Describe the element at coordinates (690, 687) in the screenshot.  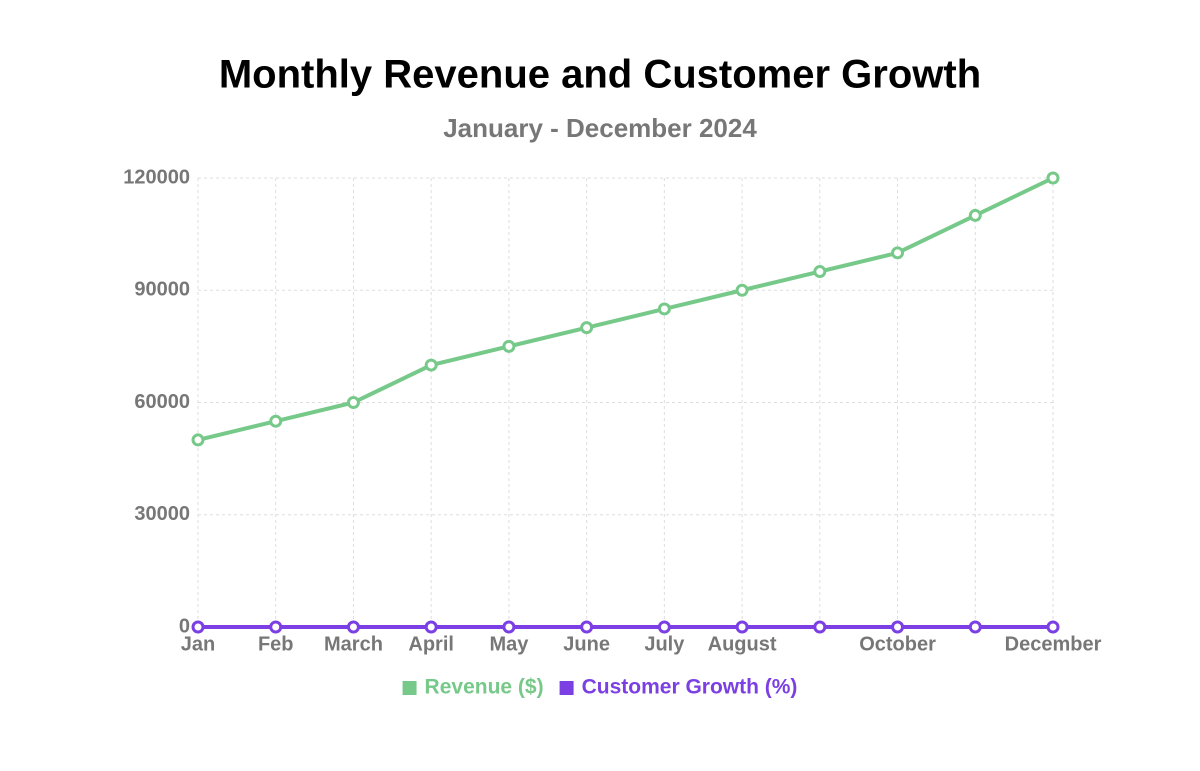
I see `legend-label: Customer Growth (%)` at that location.